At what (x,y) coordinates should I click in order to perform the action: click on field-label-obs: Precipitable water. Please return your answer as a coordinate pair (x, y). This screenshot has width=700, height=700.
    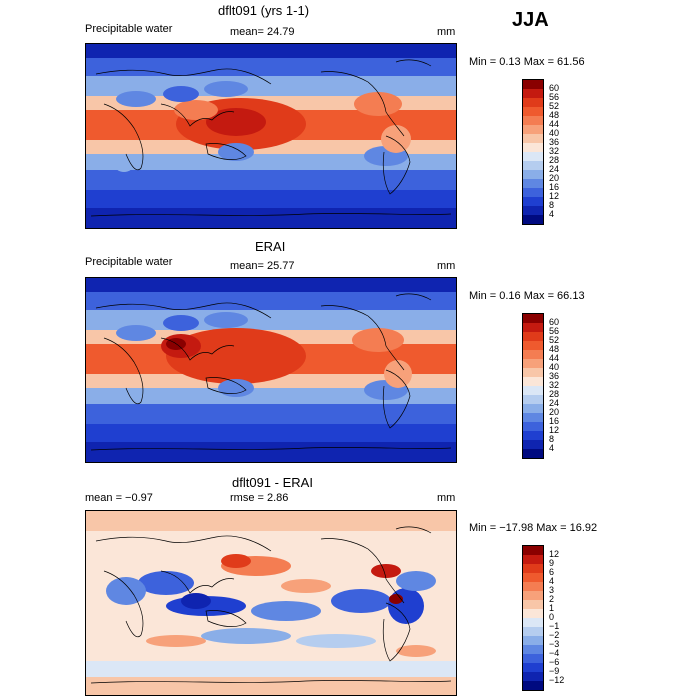
    Looking at the image, I should click on (129, 262).